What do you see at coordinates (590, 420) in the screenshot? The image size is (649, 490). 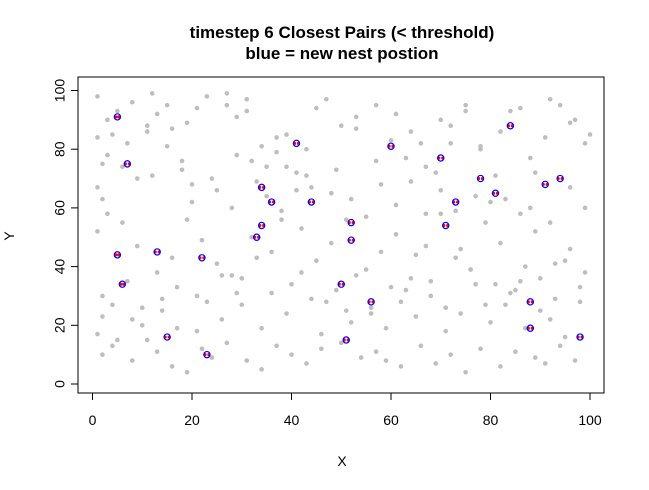 I see `x-tick-label: 100` at bounding box center [590, 420].